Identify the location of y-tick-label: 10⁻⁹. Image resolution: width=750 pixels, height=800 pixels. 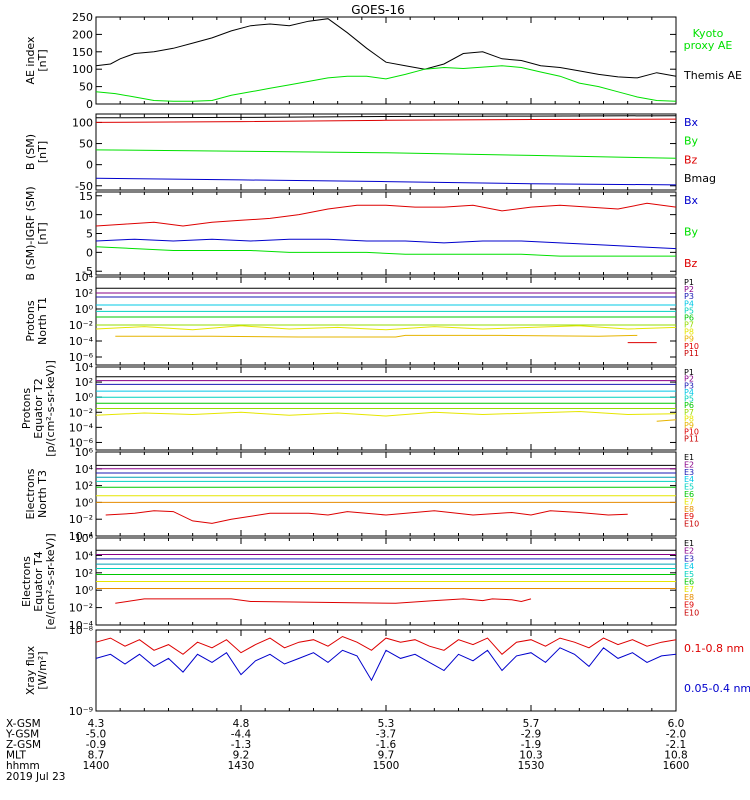
(81, 711).